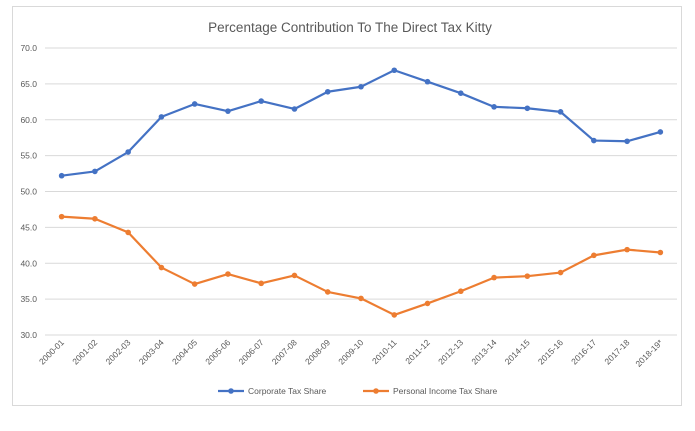  I want to click on x-tick-label: 2003-04, so click(151, 351).